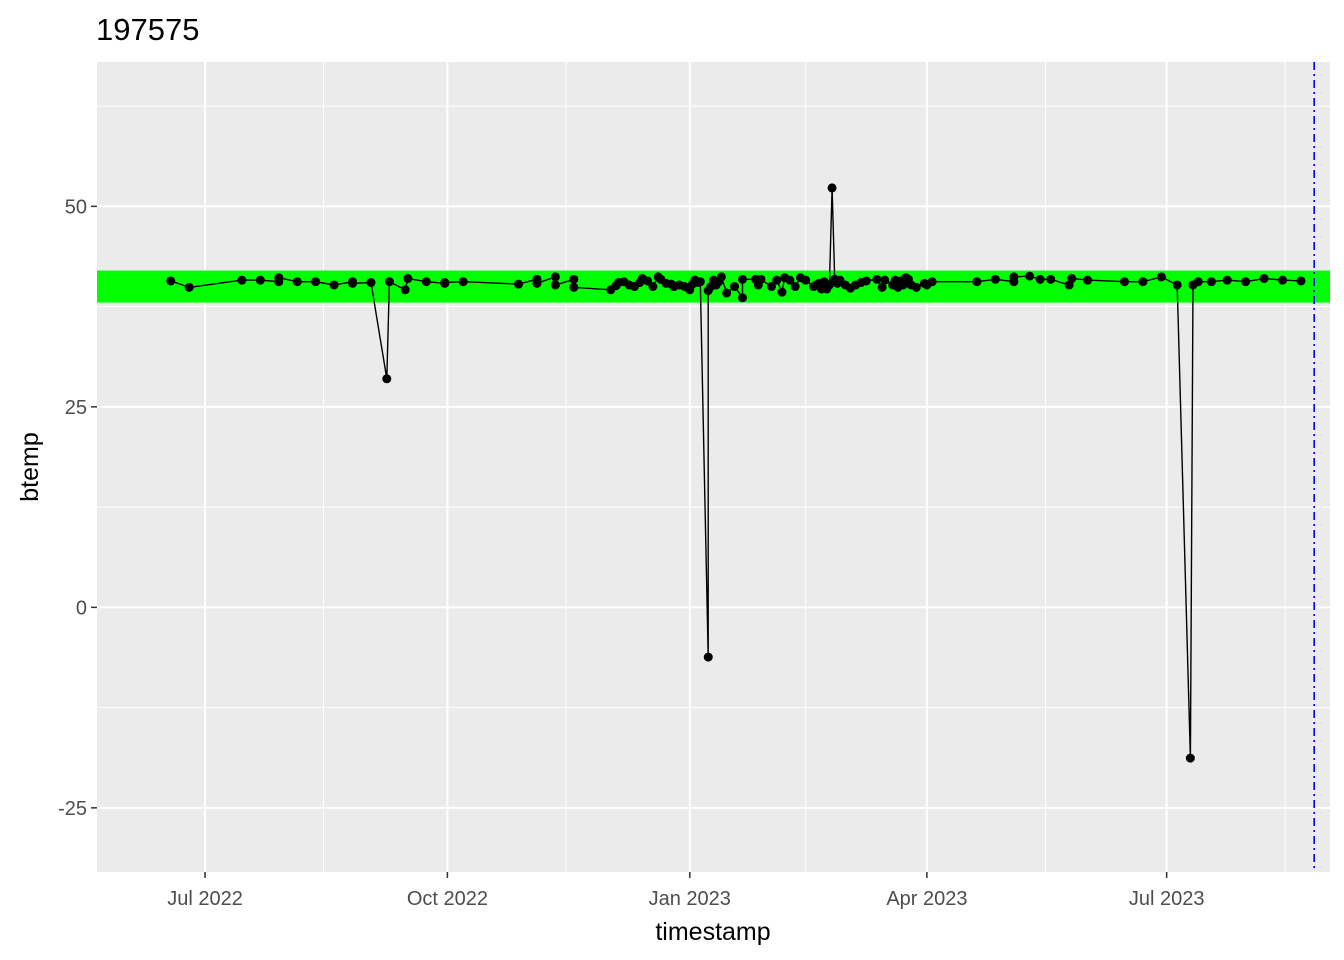 The height and width of the screenshot is (960, 1344). What do you see at coordinates (147, 29) in the screenshot?
I see `chart-title: 197575` at bounding box center [147, 29].